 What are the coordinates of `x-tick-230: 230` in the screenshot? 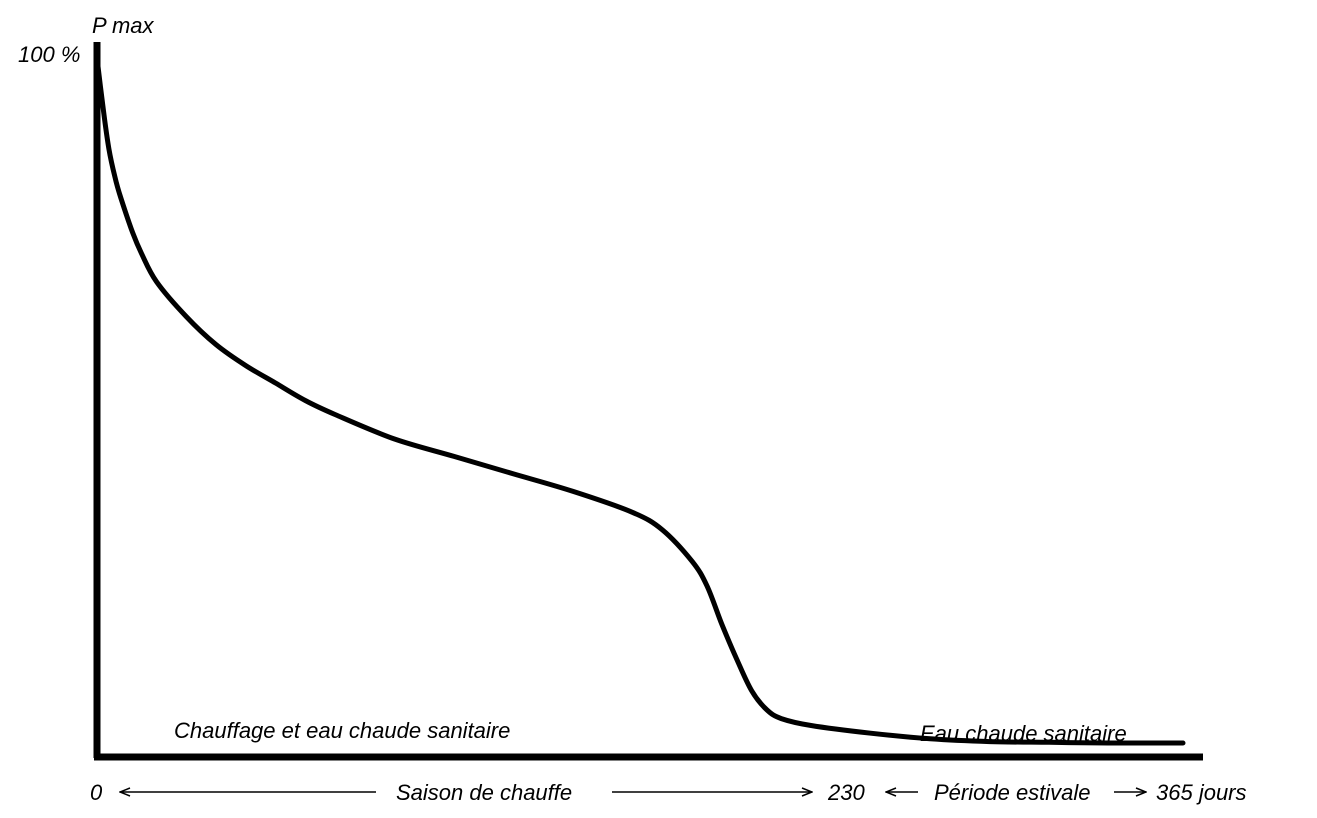 It's located at (846, 792).